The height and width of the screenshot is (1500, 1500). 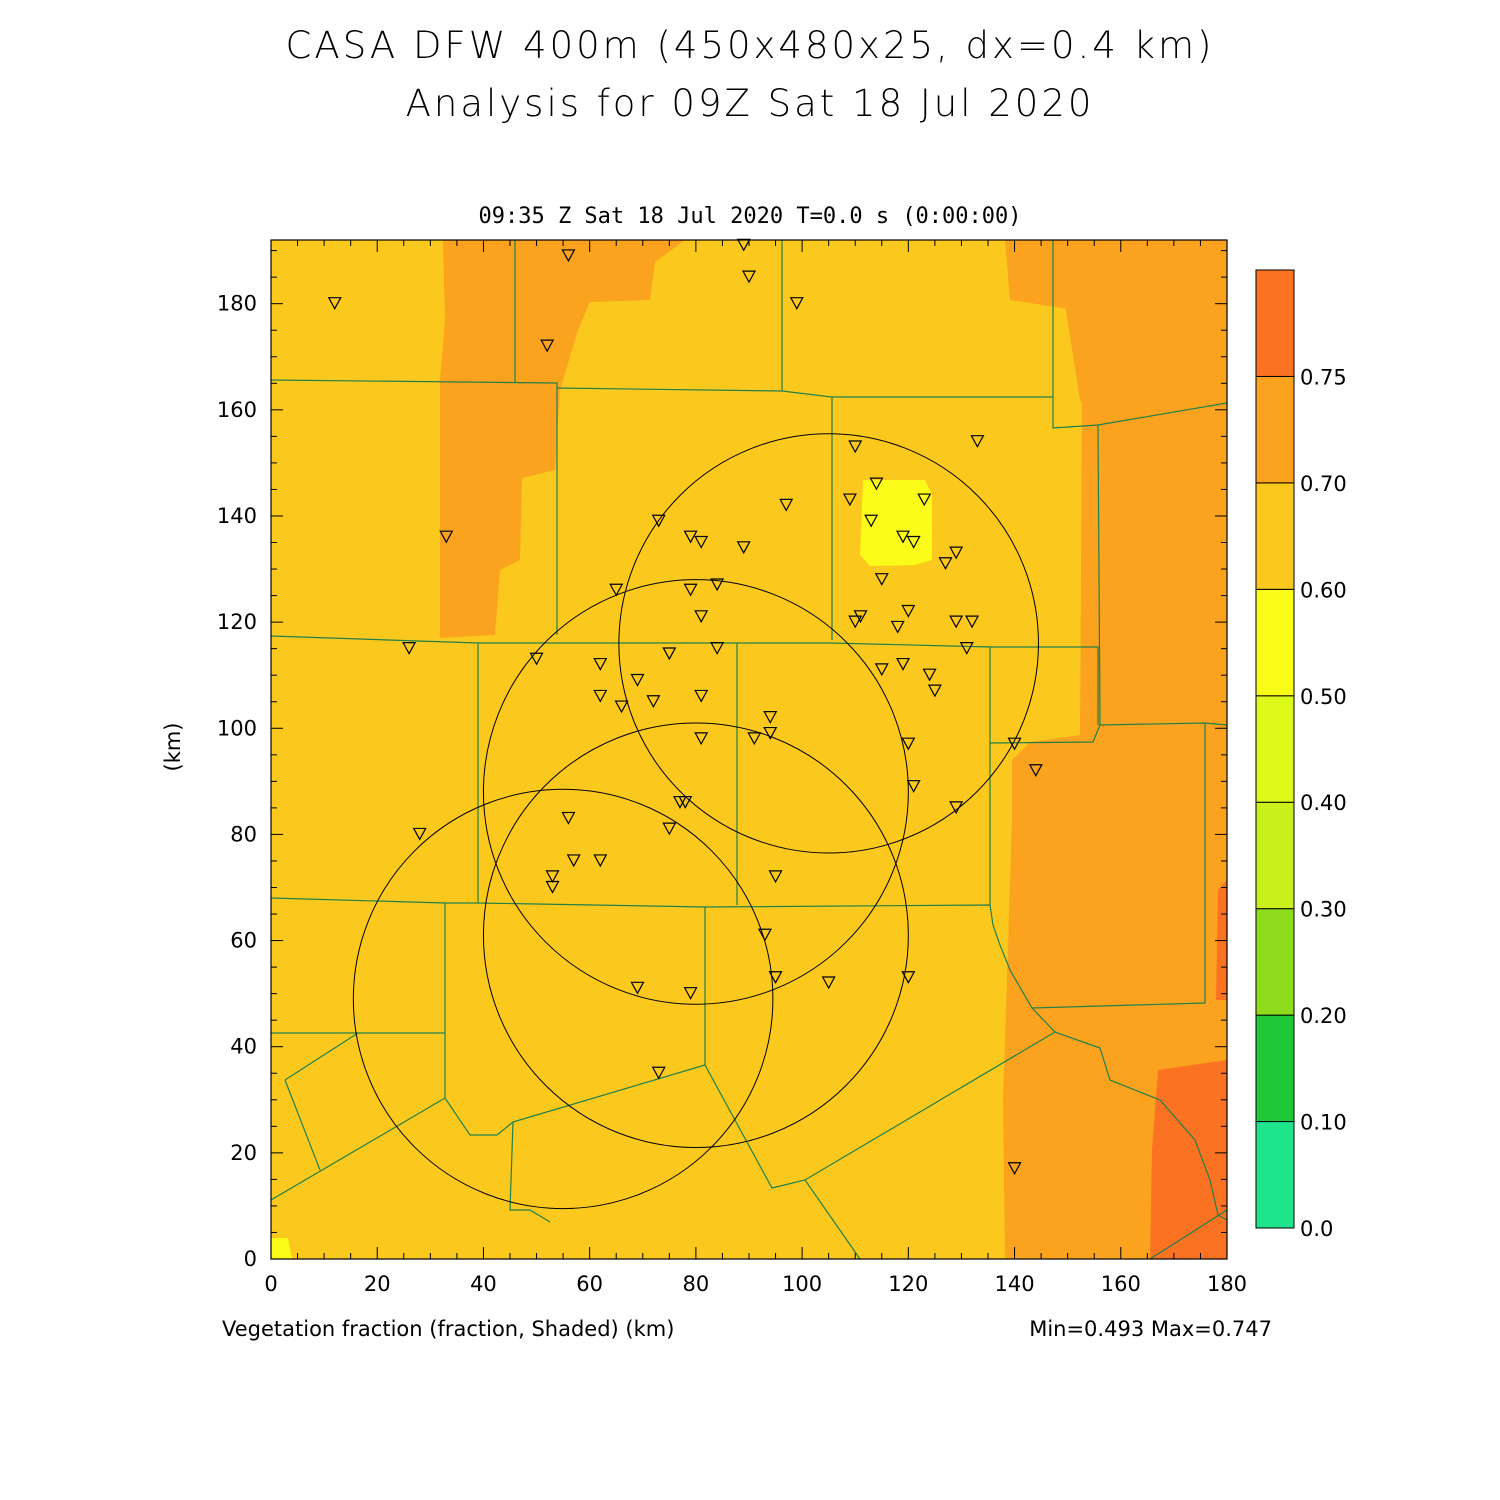 I want to click on y-tick-label: 160, so click(x=237, y=410).